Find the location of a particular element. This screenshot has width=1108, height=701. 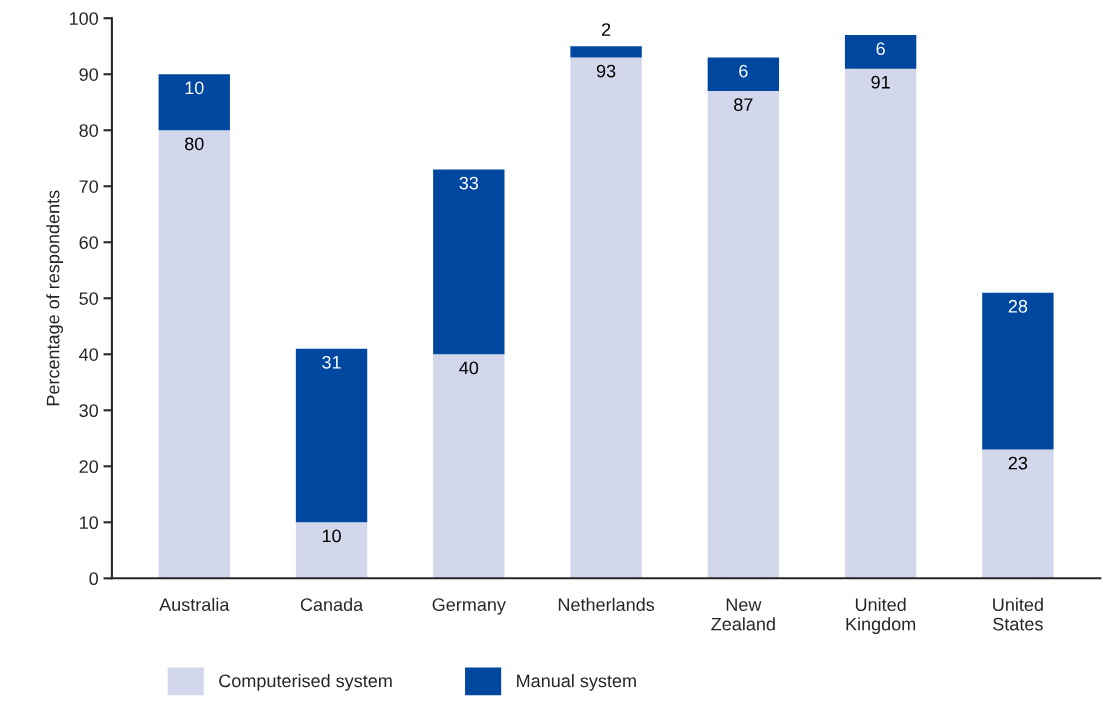

x-tick-label: Netherlands is located at coordinates (606, 604).